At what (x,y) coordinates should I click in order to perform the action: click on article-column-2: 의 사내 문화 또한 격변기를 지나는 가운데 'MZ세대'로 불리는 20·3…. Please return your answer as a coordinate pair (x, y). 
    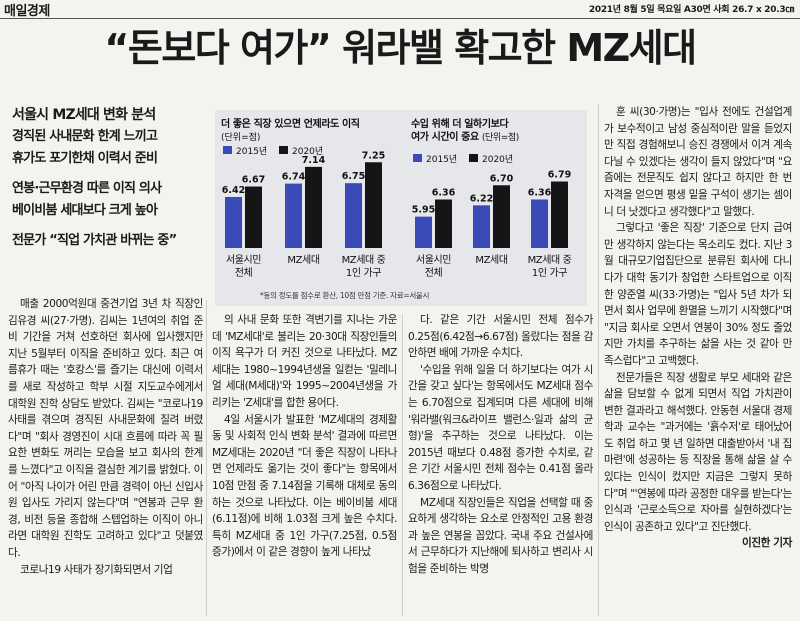
    Looking at the image, I should click on (304, 436).